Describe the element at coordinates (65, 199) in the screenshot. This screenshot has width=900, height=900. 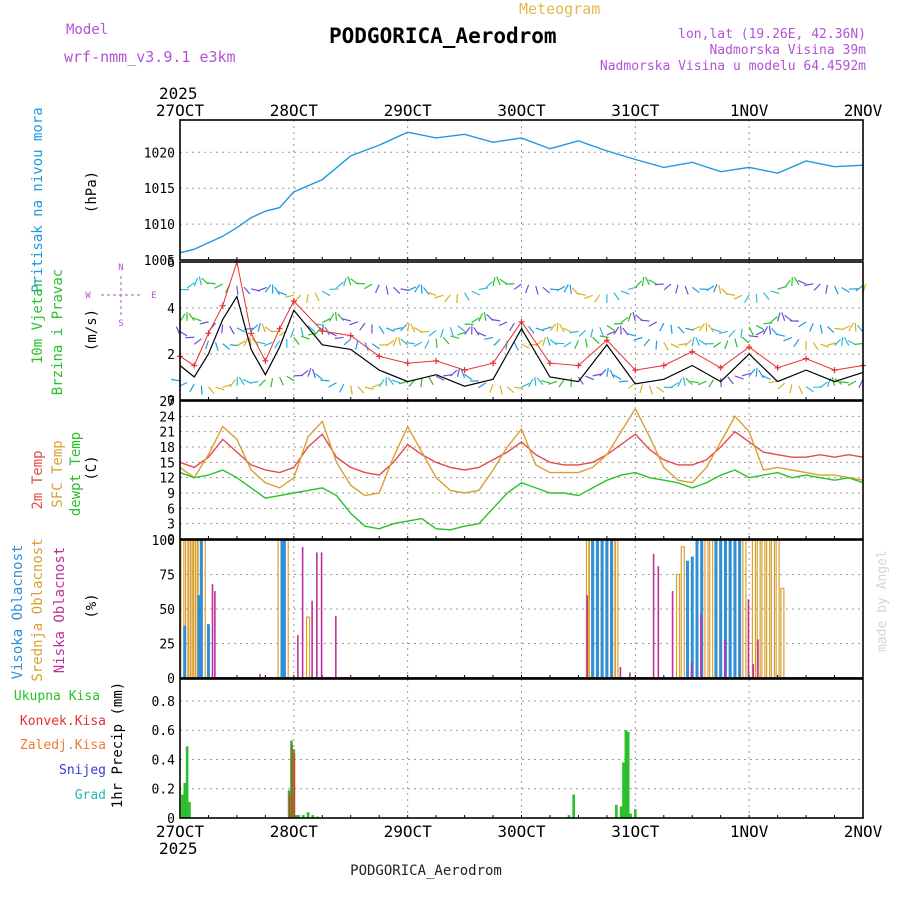
I see `pressure-ylabel: Pritisak na nivou mora (hPa)` at that location.